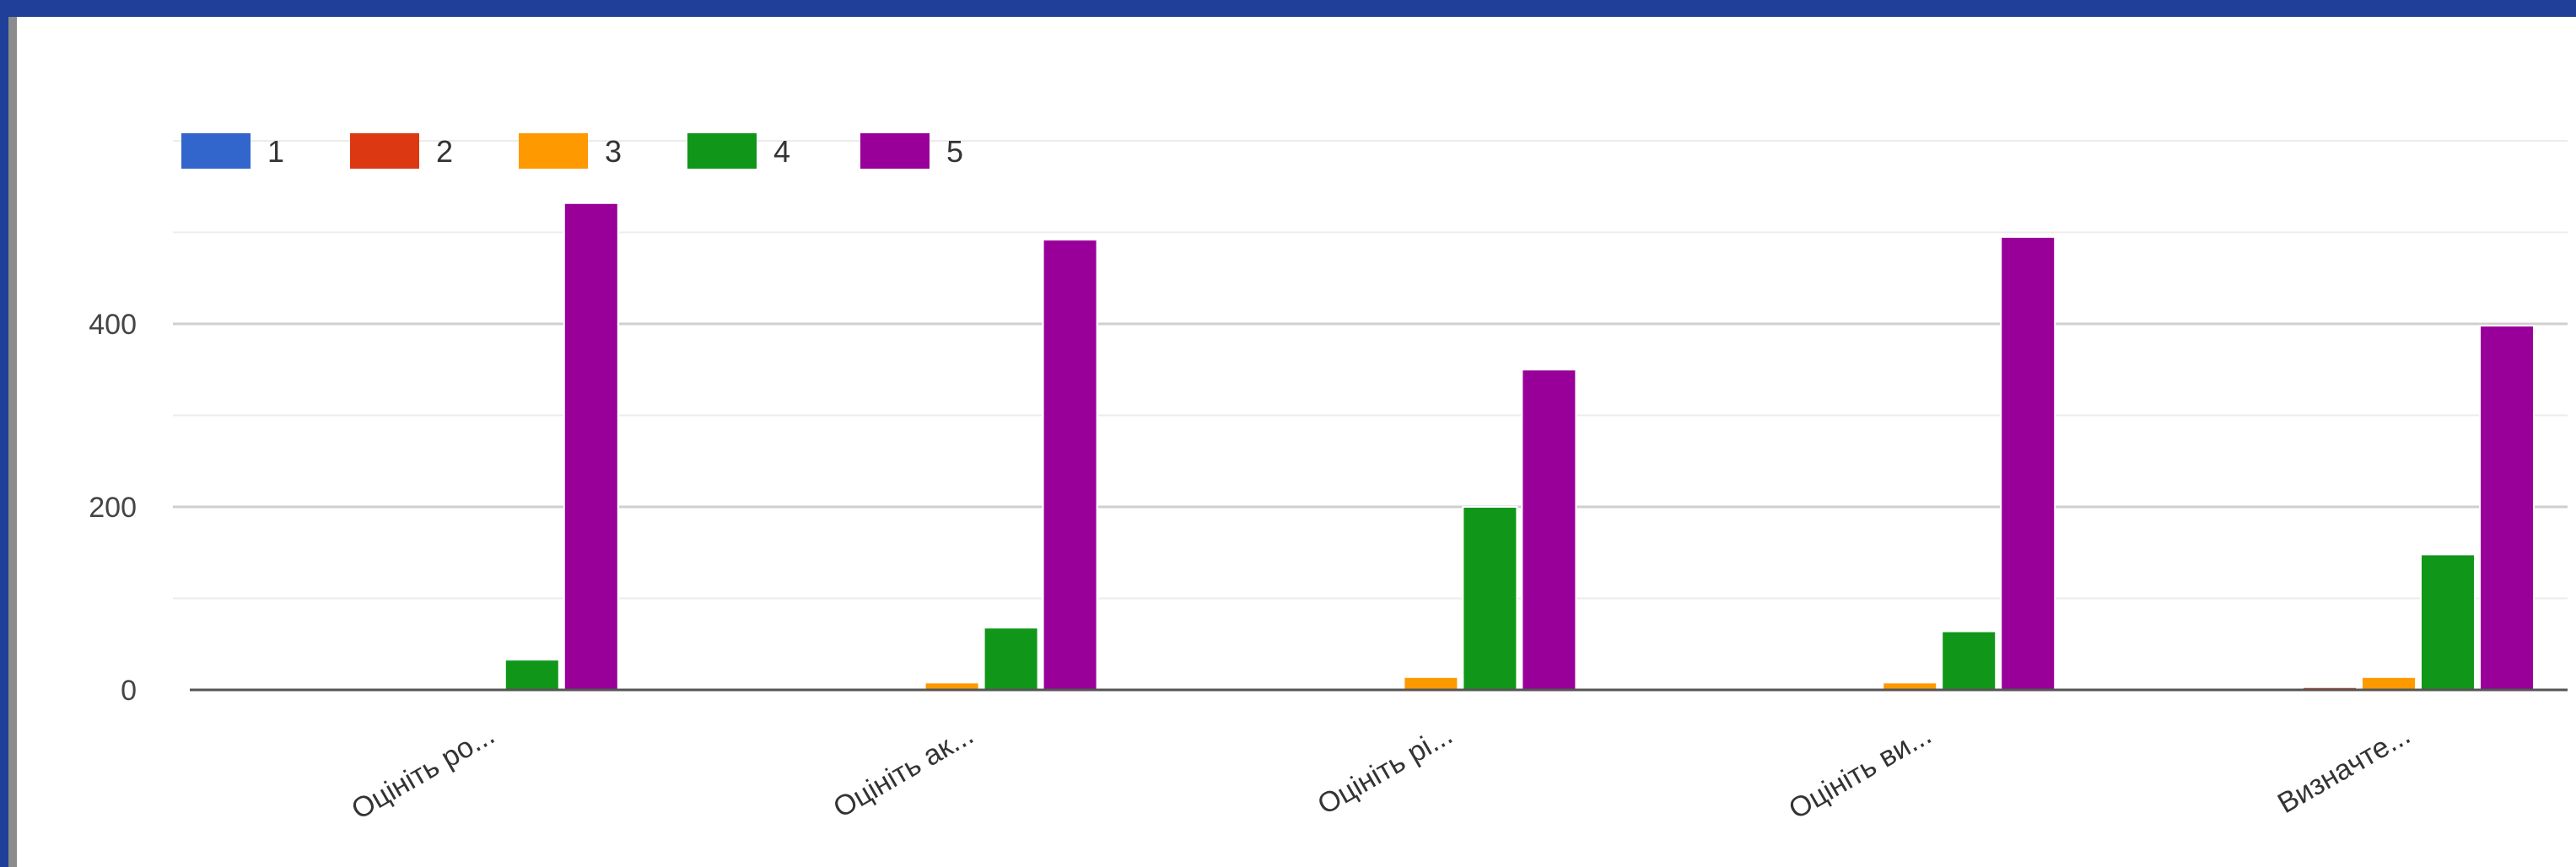  I want to click on legend-item-4: 4, so click(738, 151).